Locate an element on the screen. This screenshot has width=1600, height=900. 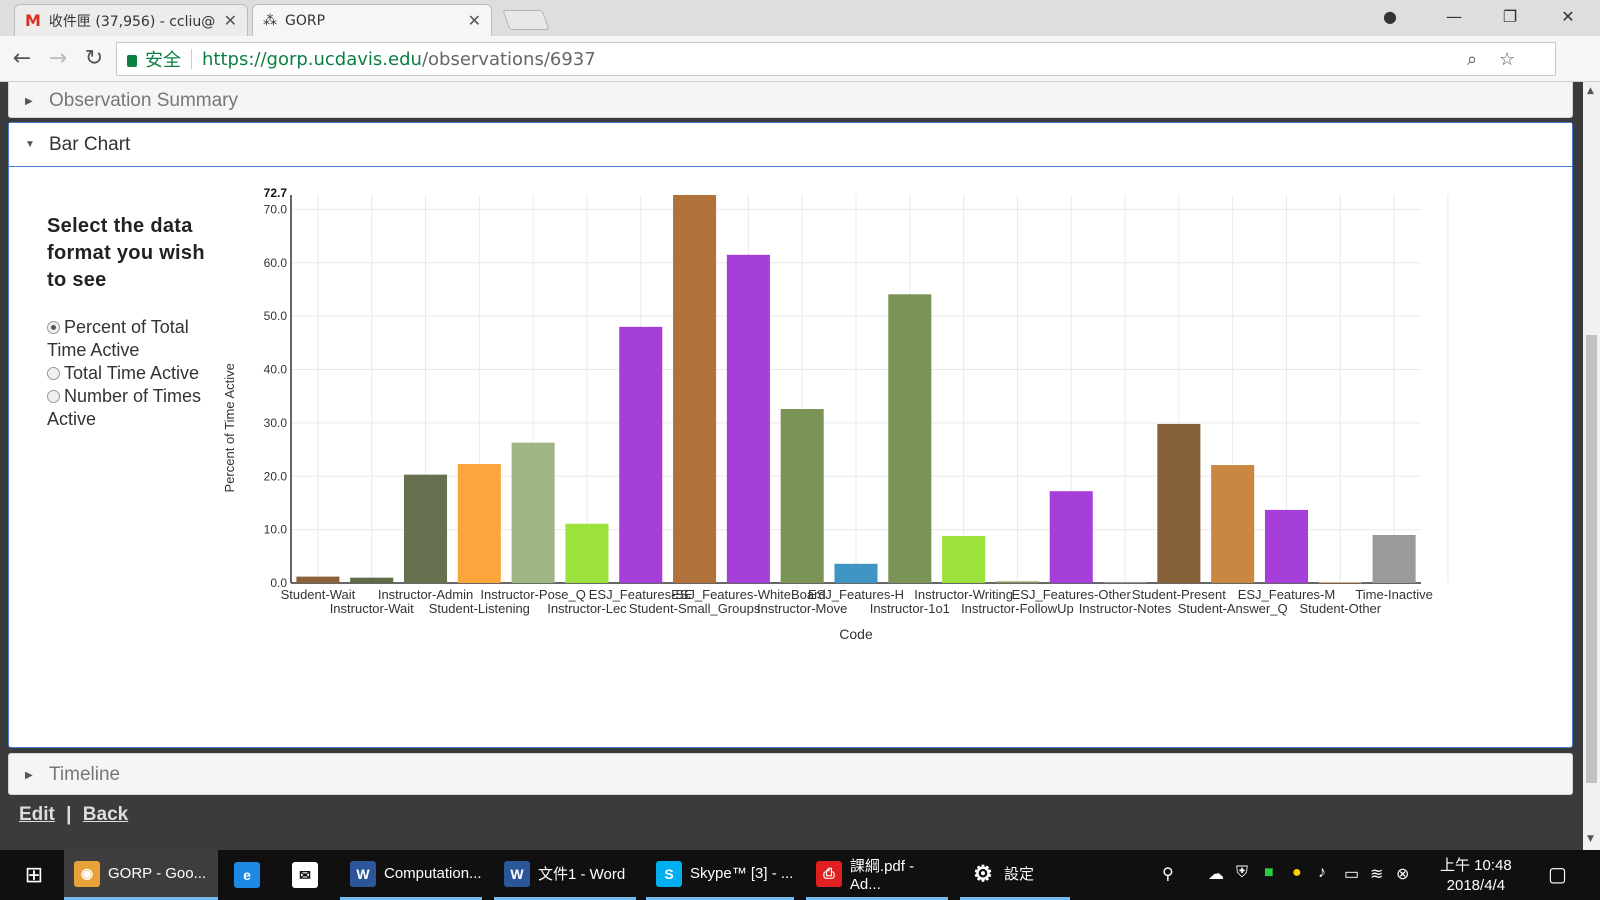
x-tick-label: Student-Answer_Q is located at coordinates (1233, 608).